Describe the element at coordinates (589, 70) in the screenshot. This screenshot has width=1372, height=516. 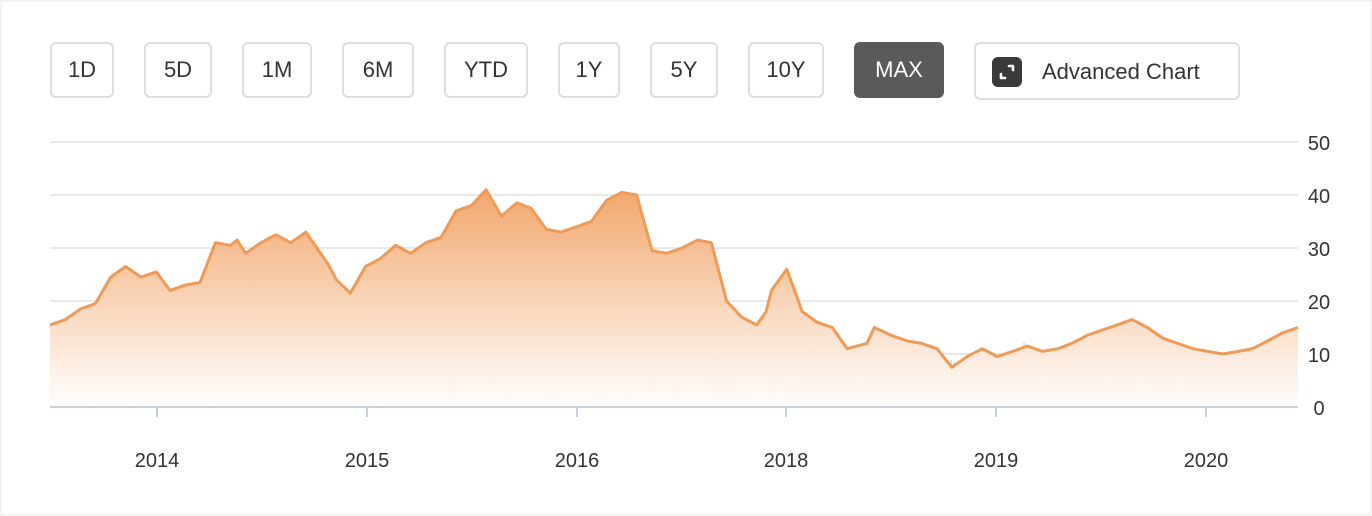
I see `range-button-1y: 1Y` at that location.